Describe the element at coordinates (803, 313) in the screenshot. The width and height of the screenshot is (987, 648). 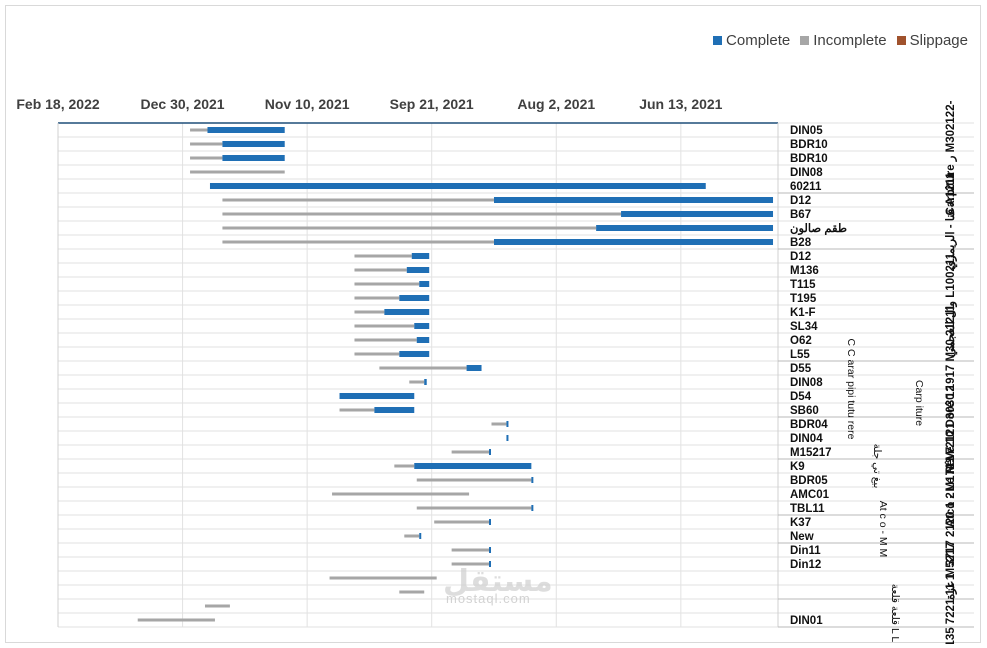
I see `row-label: K1-F` at that location.